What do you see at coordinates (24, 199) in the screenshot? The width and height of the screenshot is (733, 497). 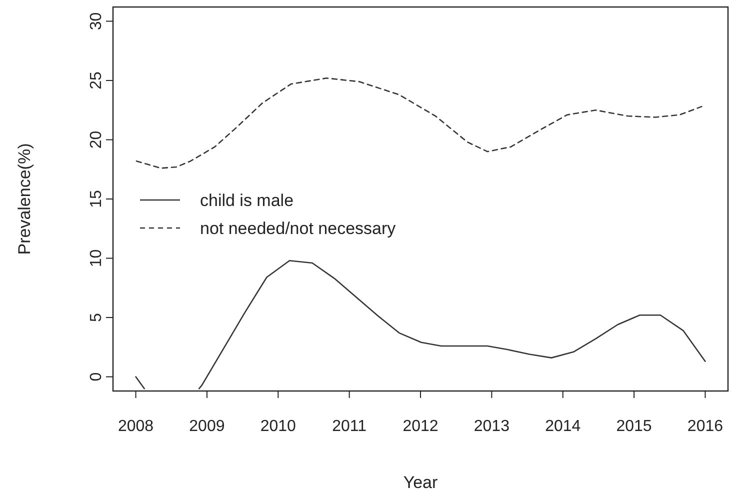 I see `y-axis-title: Prevalence(%)` at bounding box center [24, 199].